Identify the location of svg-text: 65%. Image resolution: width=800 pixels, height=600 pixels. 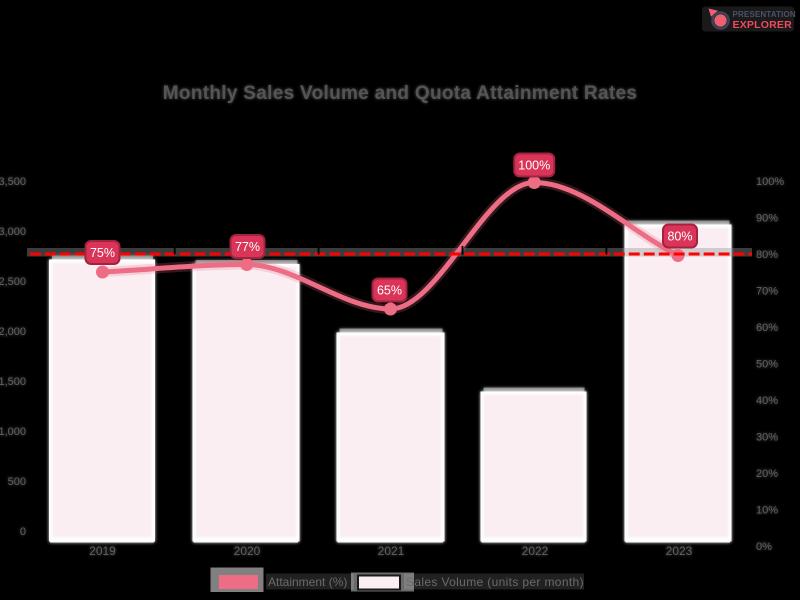
(389, 291).